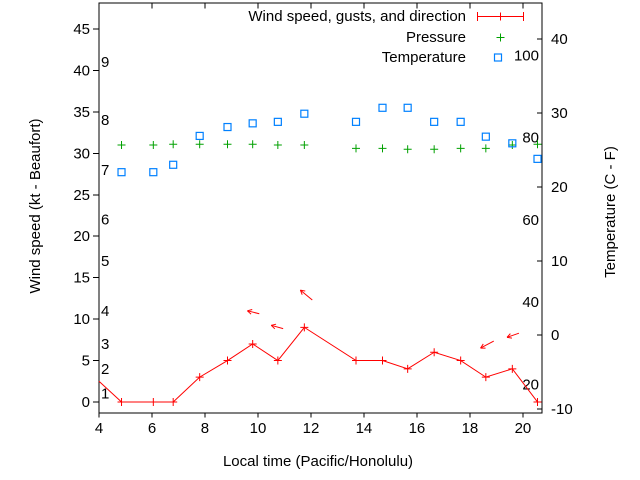 Image resolution: width=640 pixels, height=480 pixels. What do you see at coordinates (258, 428) in the screenshot?
I see `x-tick-label: 10` at bounding box center [258, 428].